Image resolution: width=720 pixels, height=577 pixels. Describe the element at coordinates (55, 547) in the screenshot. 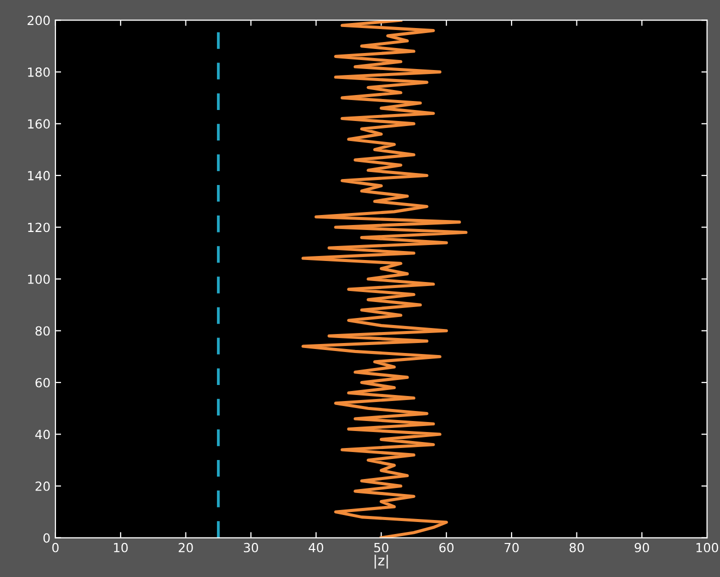

I see `x-tick-label: 0` at that location.